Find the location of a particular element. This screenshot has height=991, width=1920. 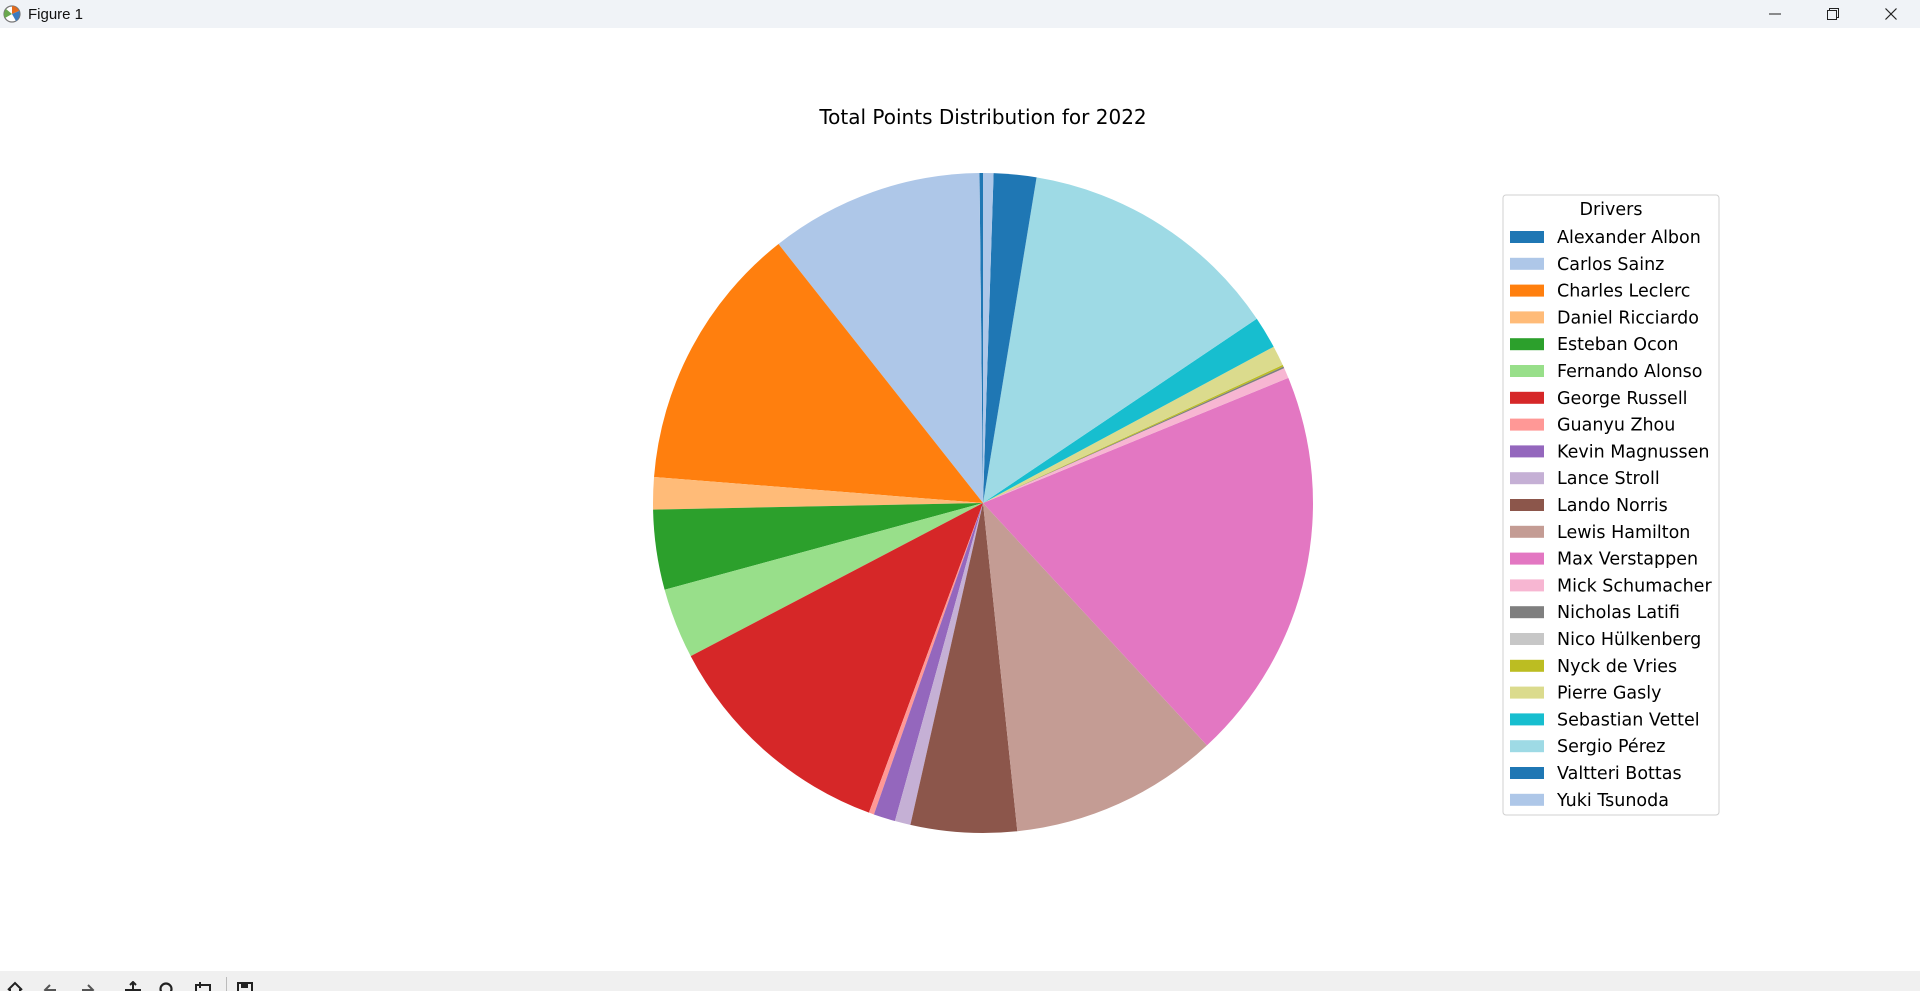

legend-label-fernando-alonso: Fernando Alonso is located at coordinates (1630, 372).